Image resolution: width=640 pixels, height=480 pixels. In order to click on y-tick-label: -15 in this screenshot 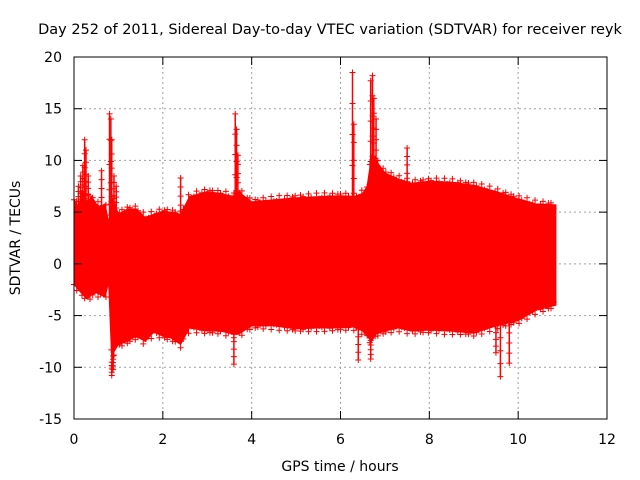, I will do `click(50, 420)`.